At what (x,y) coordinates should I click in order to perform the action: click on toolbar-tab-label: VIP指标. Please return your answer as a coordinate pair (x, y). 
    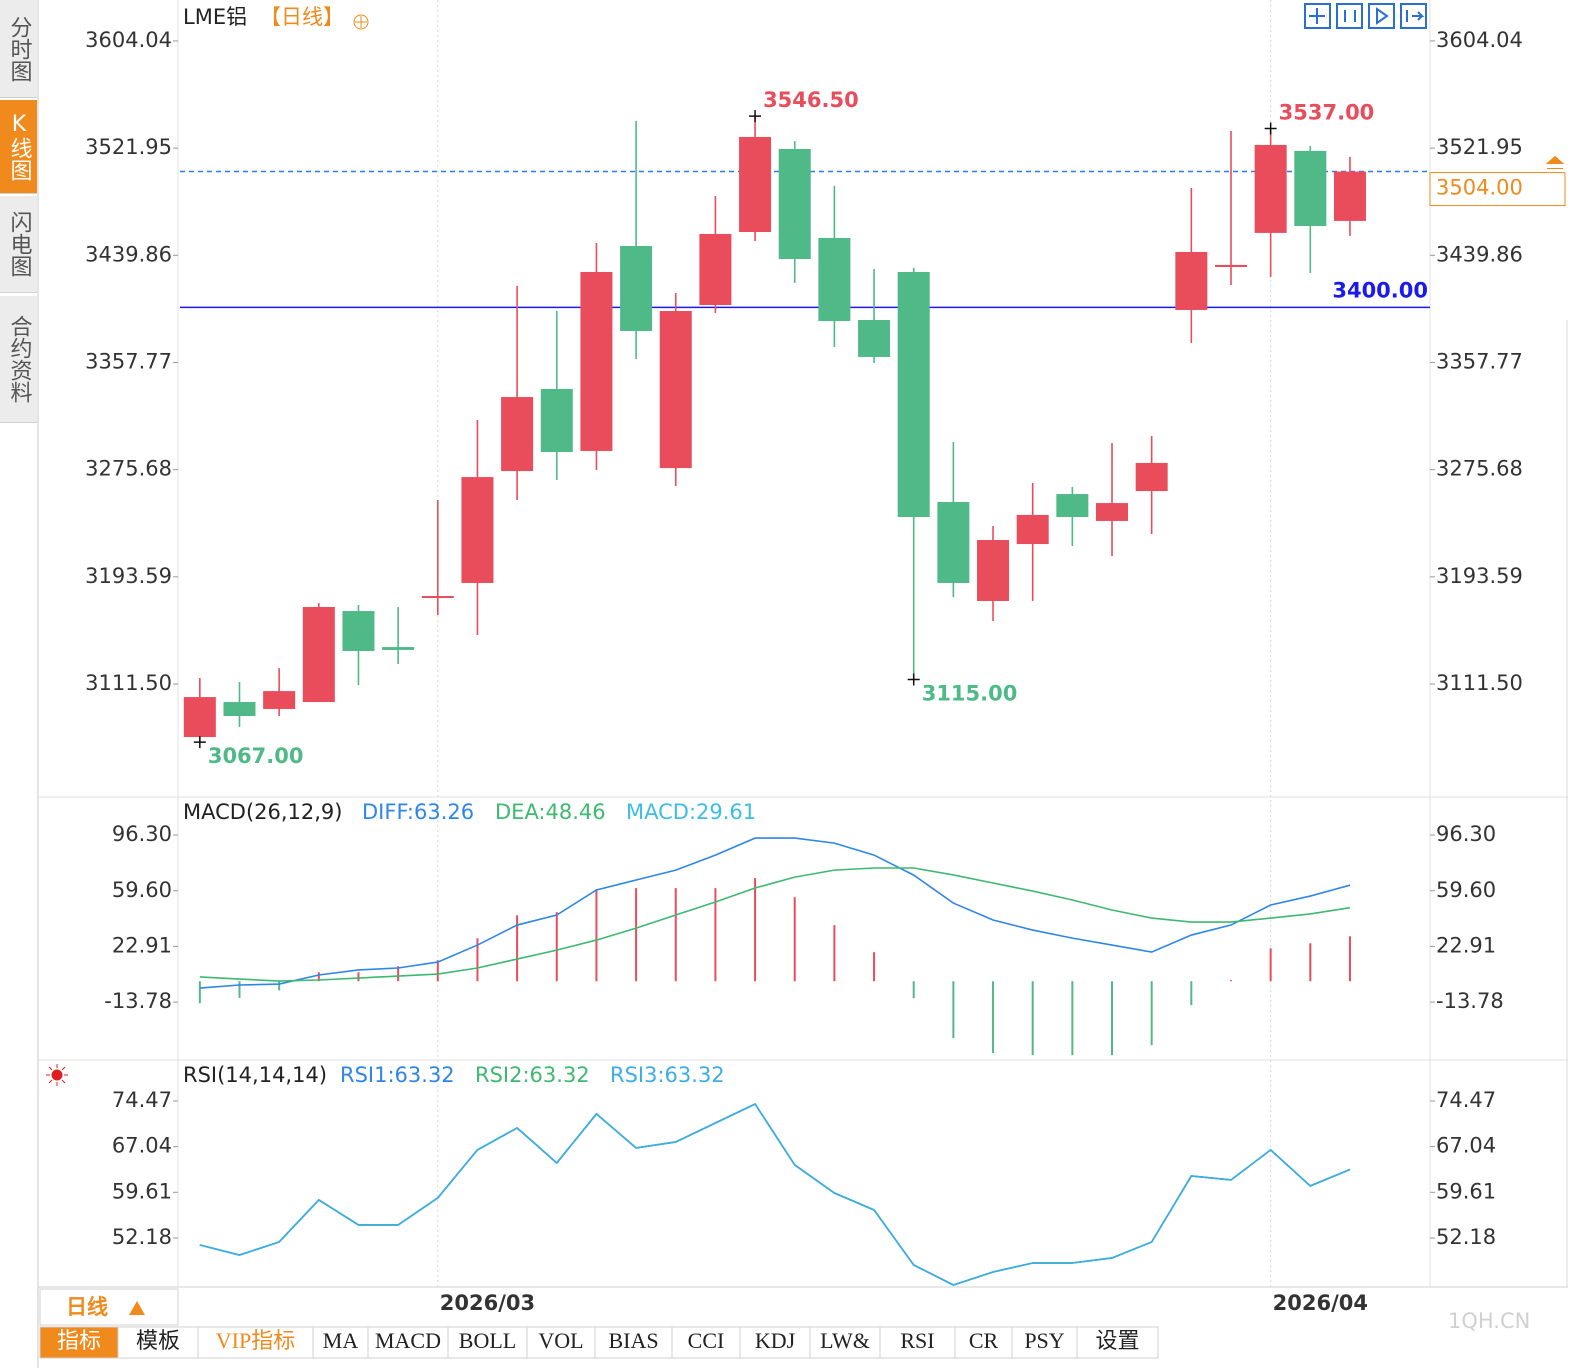
    Looking at the image, I should click on (255, 1340).